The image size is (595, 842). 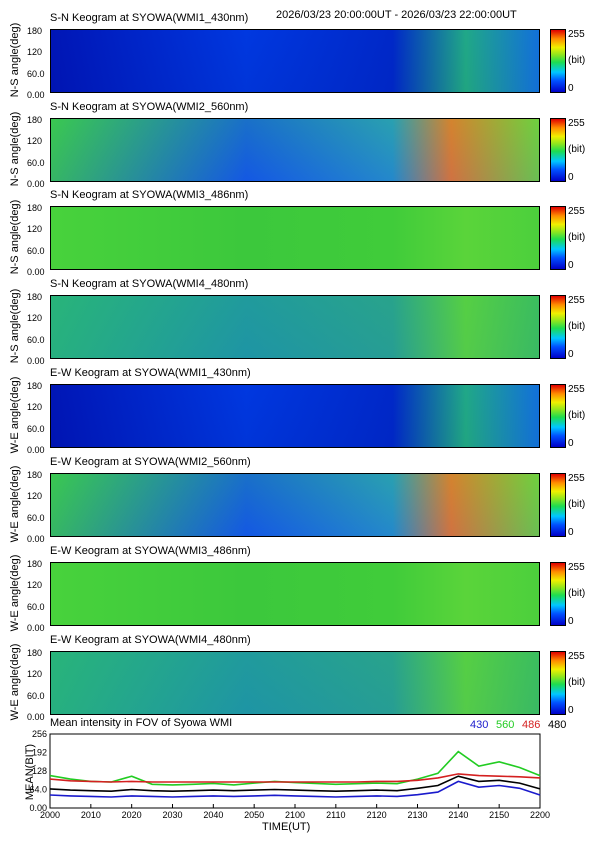 What do you see at coordinates (479, 725) in the screenshot?
I see `legend-430: 430` at bounding box center [479, 725].